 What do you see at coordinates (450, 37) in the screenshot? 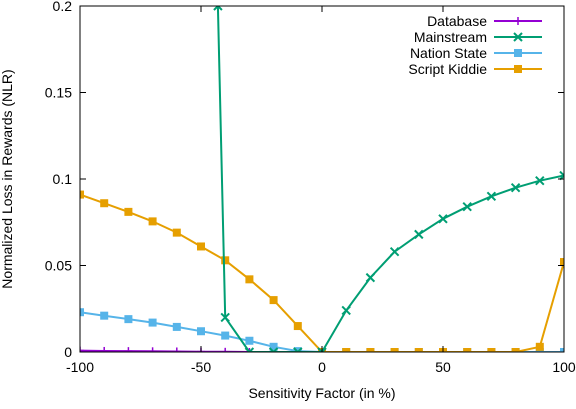
I see `legend-label-mainstream: Mainstream` at bounding box center [450, 37].